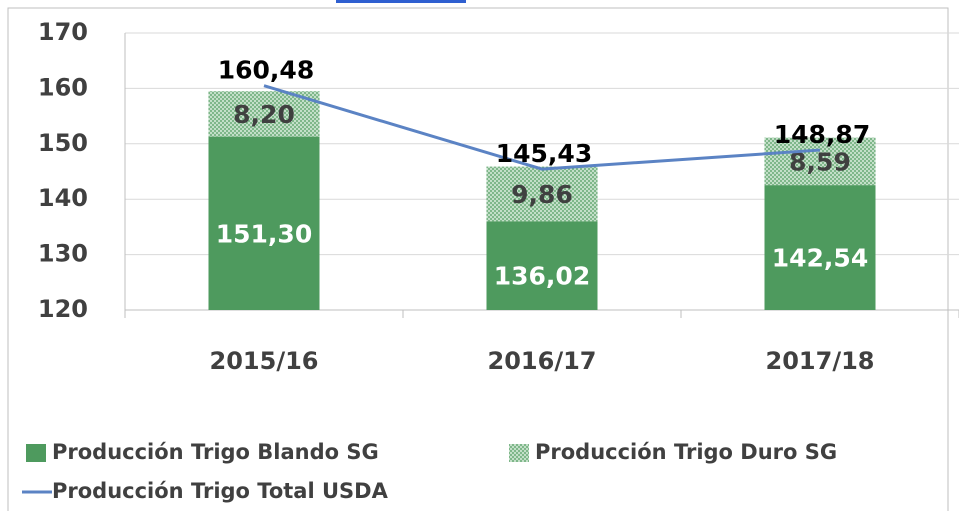 The image size is (959, 511). I want to click on y-tick-label: 130, so click(63, 254).